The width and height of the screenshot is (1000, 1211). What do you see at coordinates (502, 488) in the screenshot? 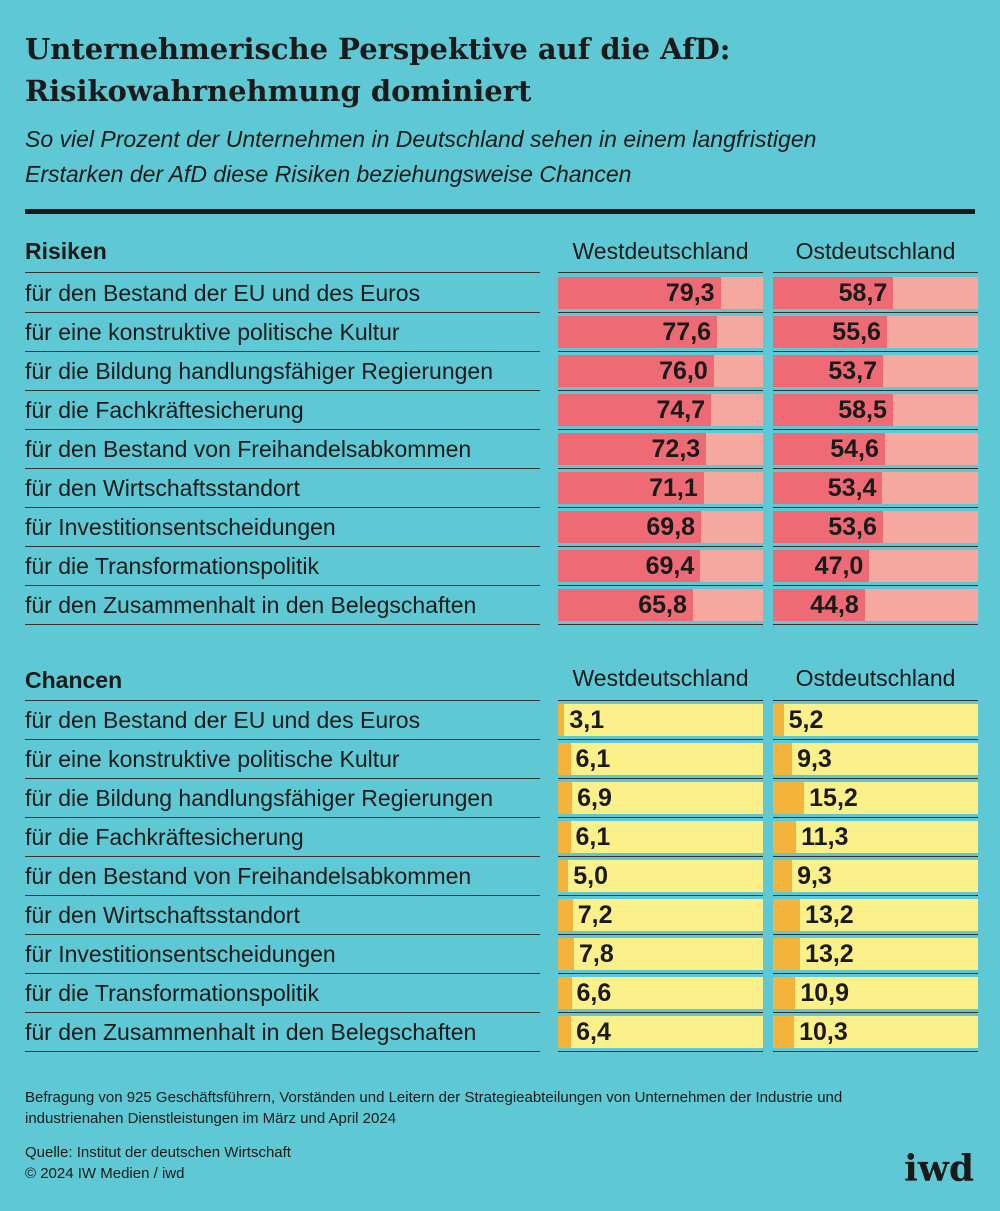
I see `risk-row: für den Wirtschaftsstandort 71,1 53,4` at bounding box center [502, 488].